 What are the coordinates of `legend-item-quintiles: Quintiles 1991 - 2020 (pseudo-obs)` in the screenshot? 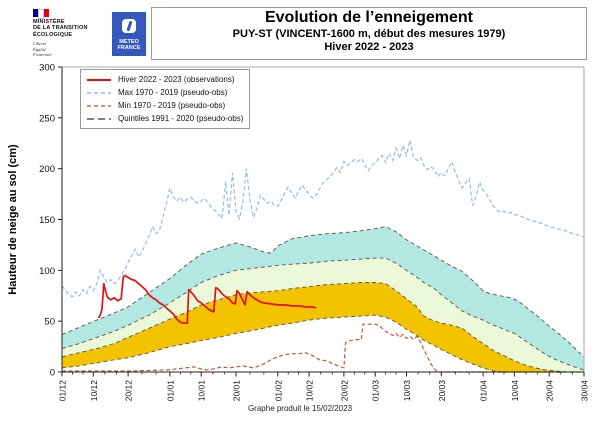 It's located at (164, 118).